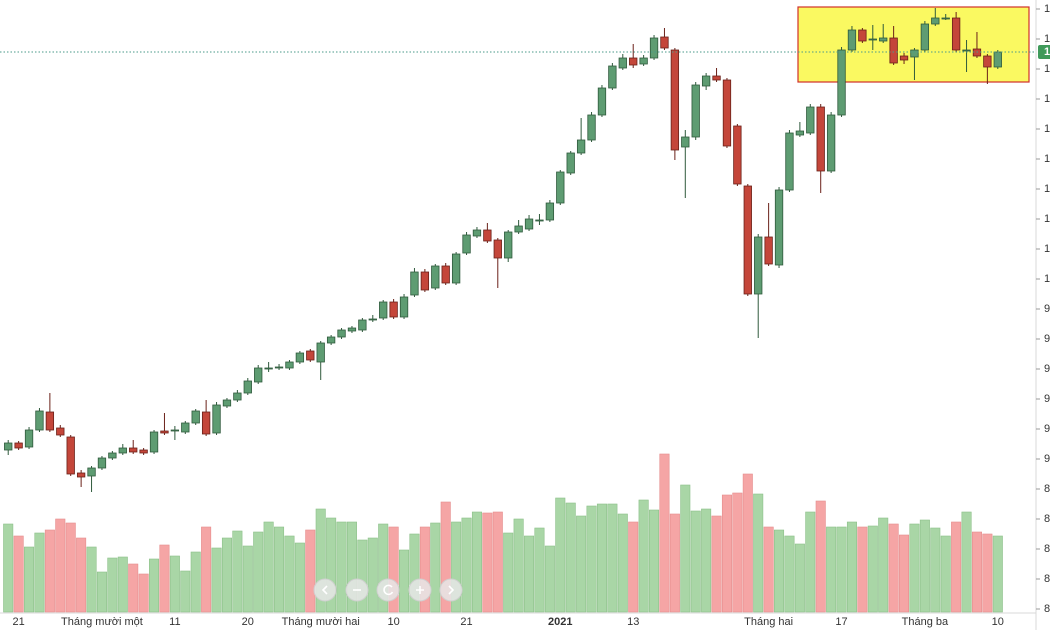 The height and width of the screenshot is (630, 1050). I want to click on scroll-left-button, so click(325, 590).